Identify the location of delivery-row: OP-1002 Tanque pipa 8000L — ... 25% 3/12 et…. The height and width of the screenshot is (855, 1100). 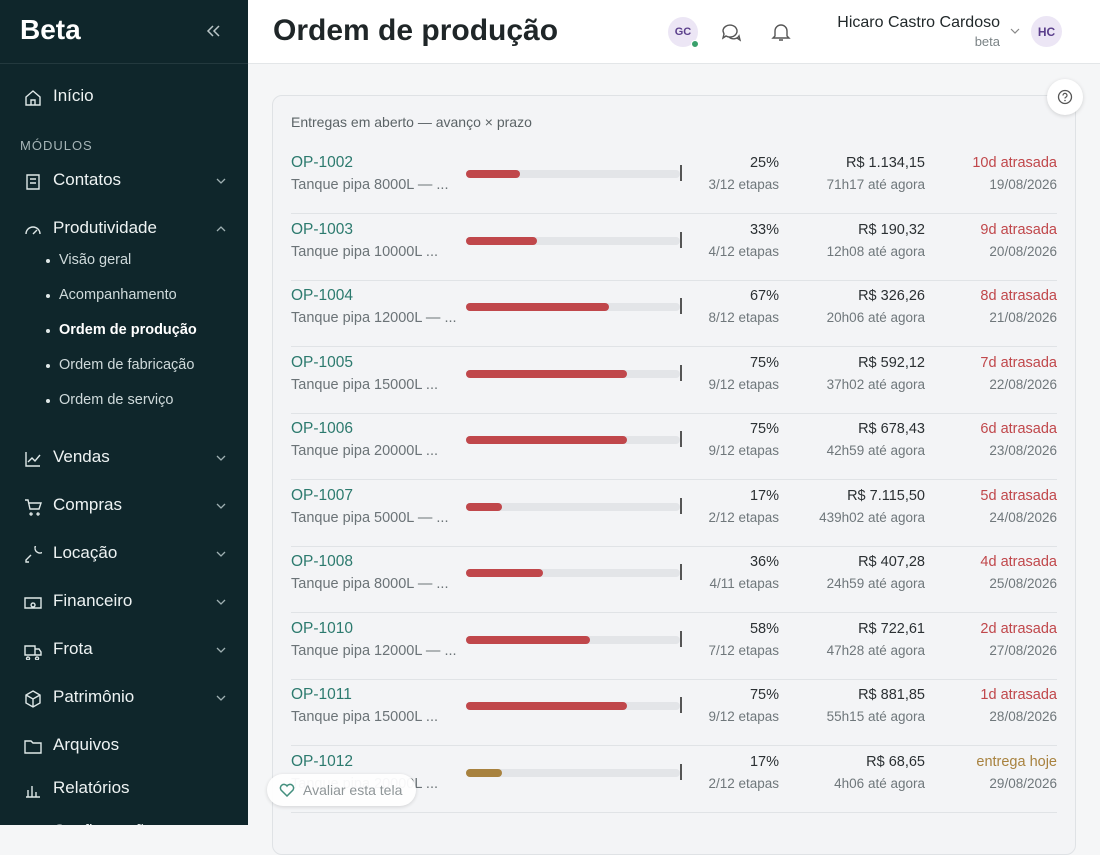
(674, 181).